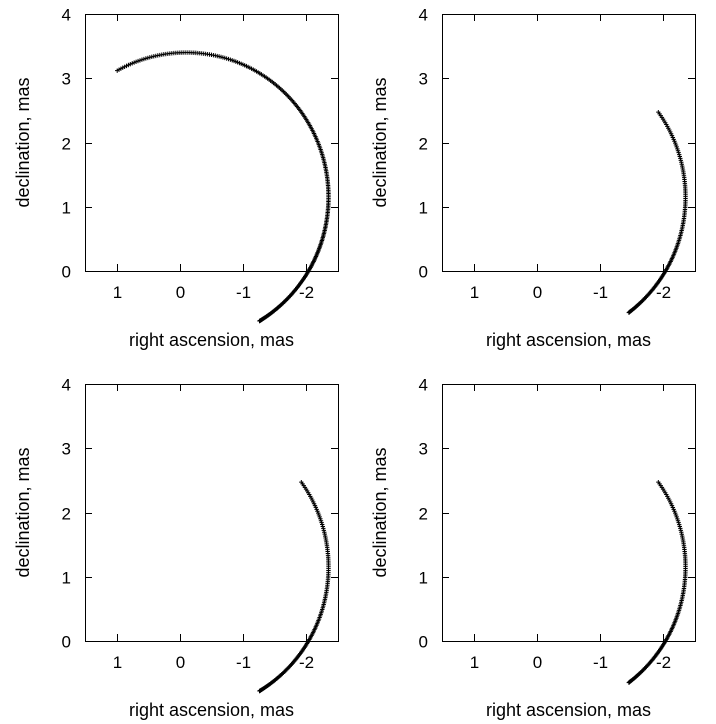 This screenshot has width=716, height=724. What do you see at coordinates (569, 513) in the screenshot?
I see `plot-frame` at bounding box center [569, 513].